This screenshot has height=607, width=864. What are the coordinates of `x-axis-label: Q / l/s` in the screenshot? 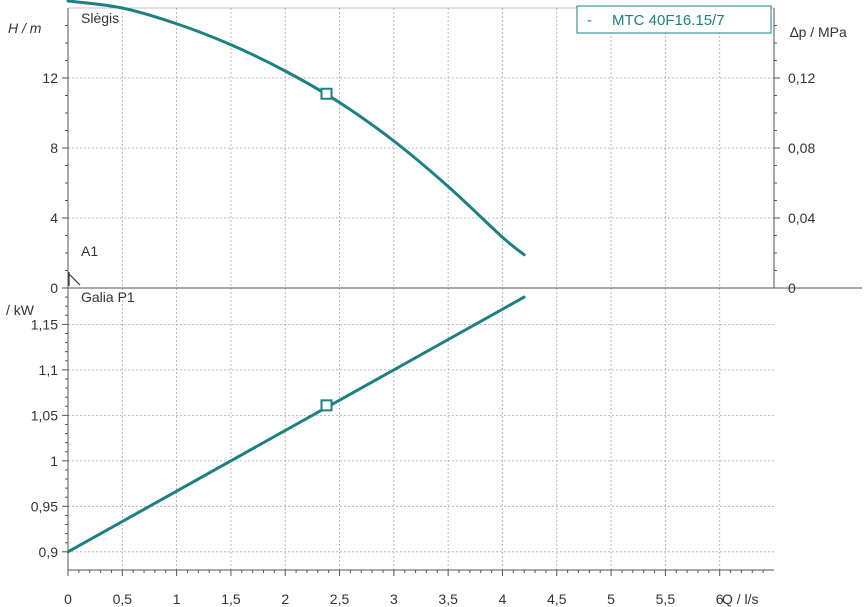 It's located at (740, 599).